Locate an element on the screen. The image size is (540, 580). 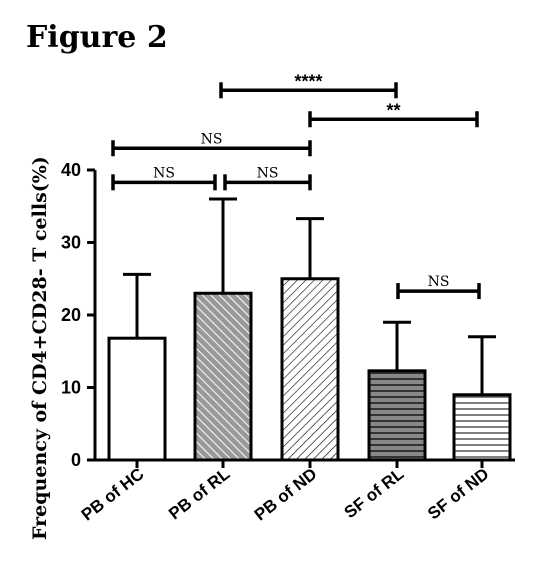
sig-label: **** is located at coordinates (308, 81).